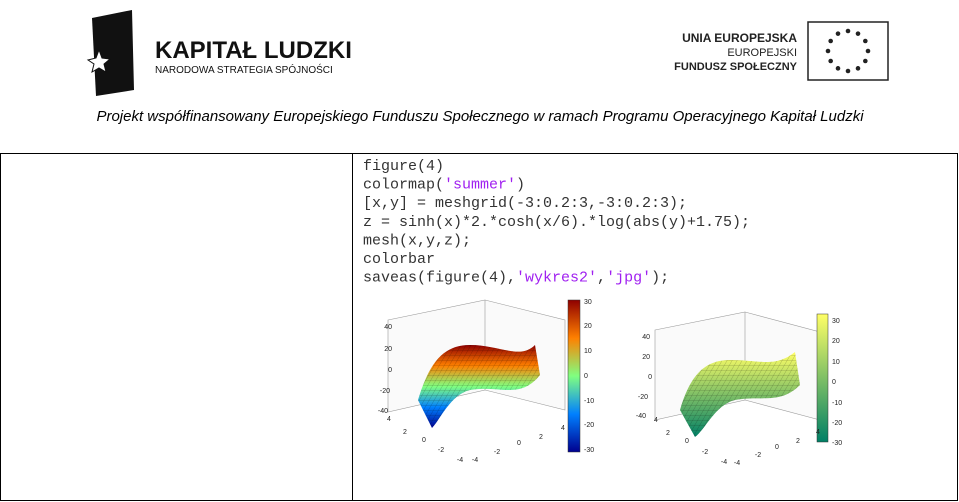 The height and width of the screenshot is (502, 959). What do you see at coordinates (736, 67) in the screenshot?
I see `logo-line: FUNDUSZ SPOŁECZNY` at bounding box center [736, 67].